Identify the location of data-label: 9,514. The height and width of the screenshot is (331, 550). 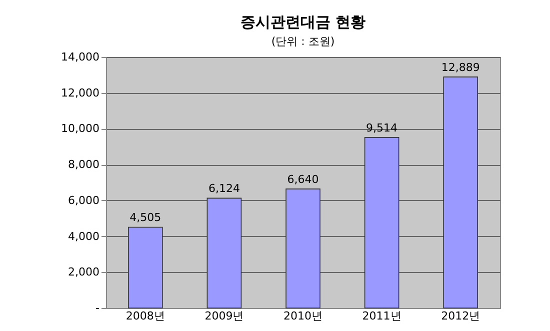
(382, 127).